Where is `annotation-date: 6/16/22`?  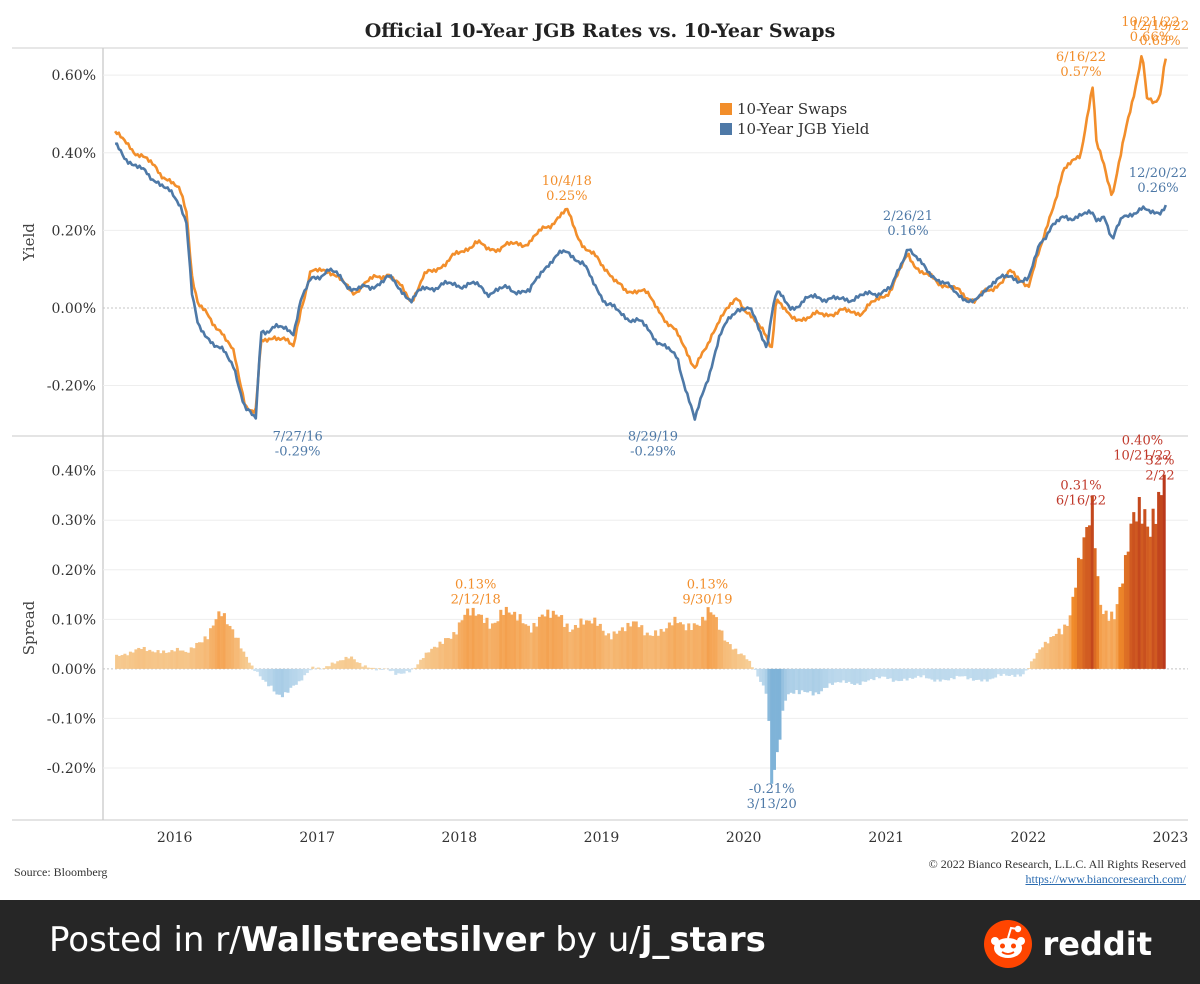 annotation-date: 6/16/22 is located at coordinates (1081, 500).